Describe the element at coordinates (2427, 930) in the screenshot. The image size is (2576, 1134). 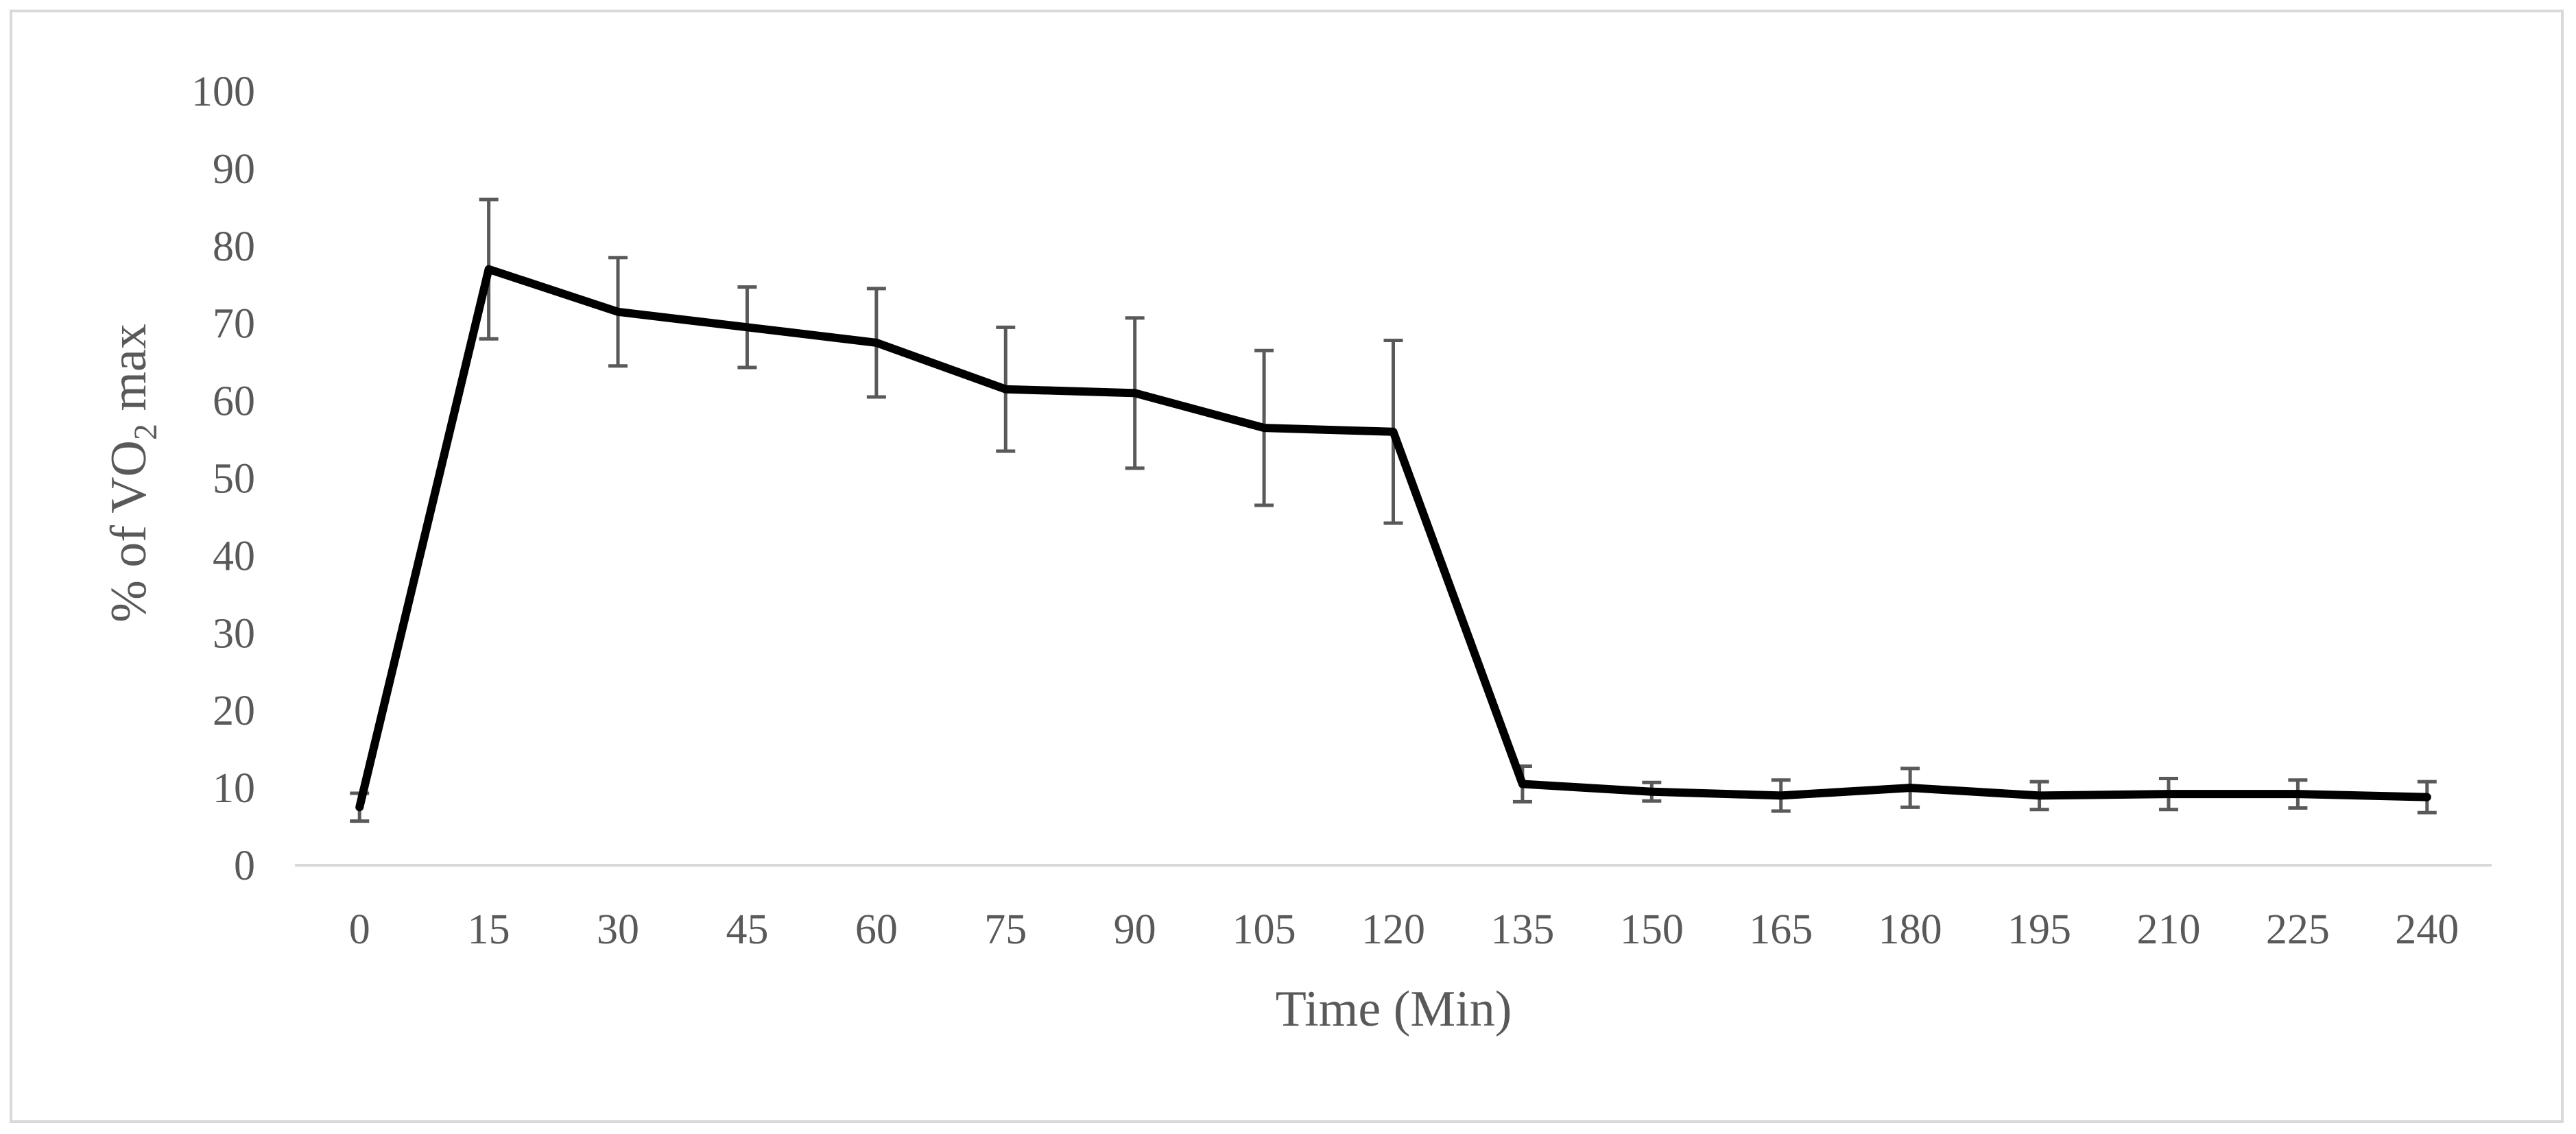
I see `x-tick-label: 240` at that location.